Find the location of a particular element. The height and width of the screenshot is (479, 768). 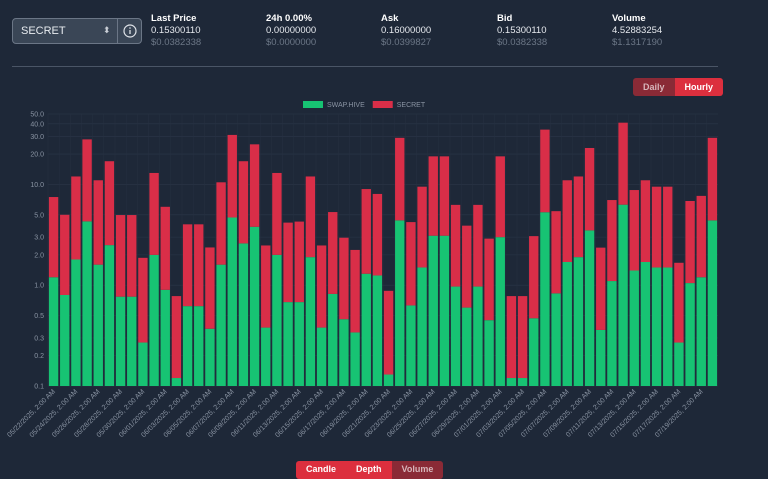

stat: Ask 0.16000000 $0.0399827 is located at coordinates (406, 31).